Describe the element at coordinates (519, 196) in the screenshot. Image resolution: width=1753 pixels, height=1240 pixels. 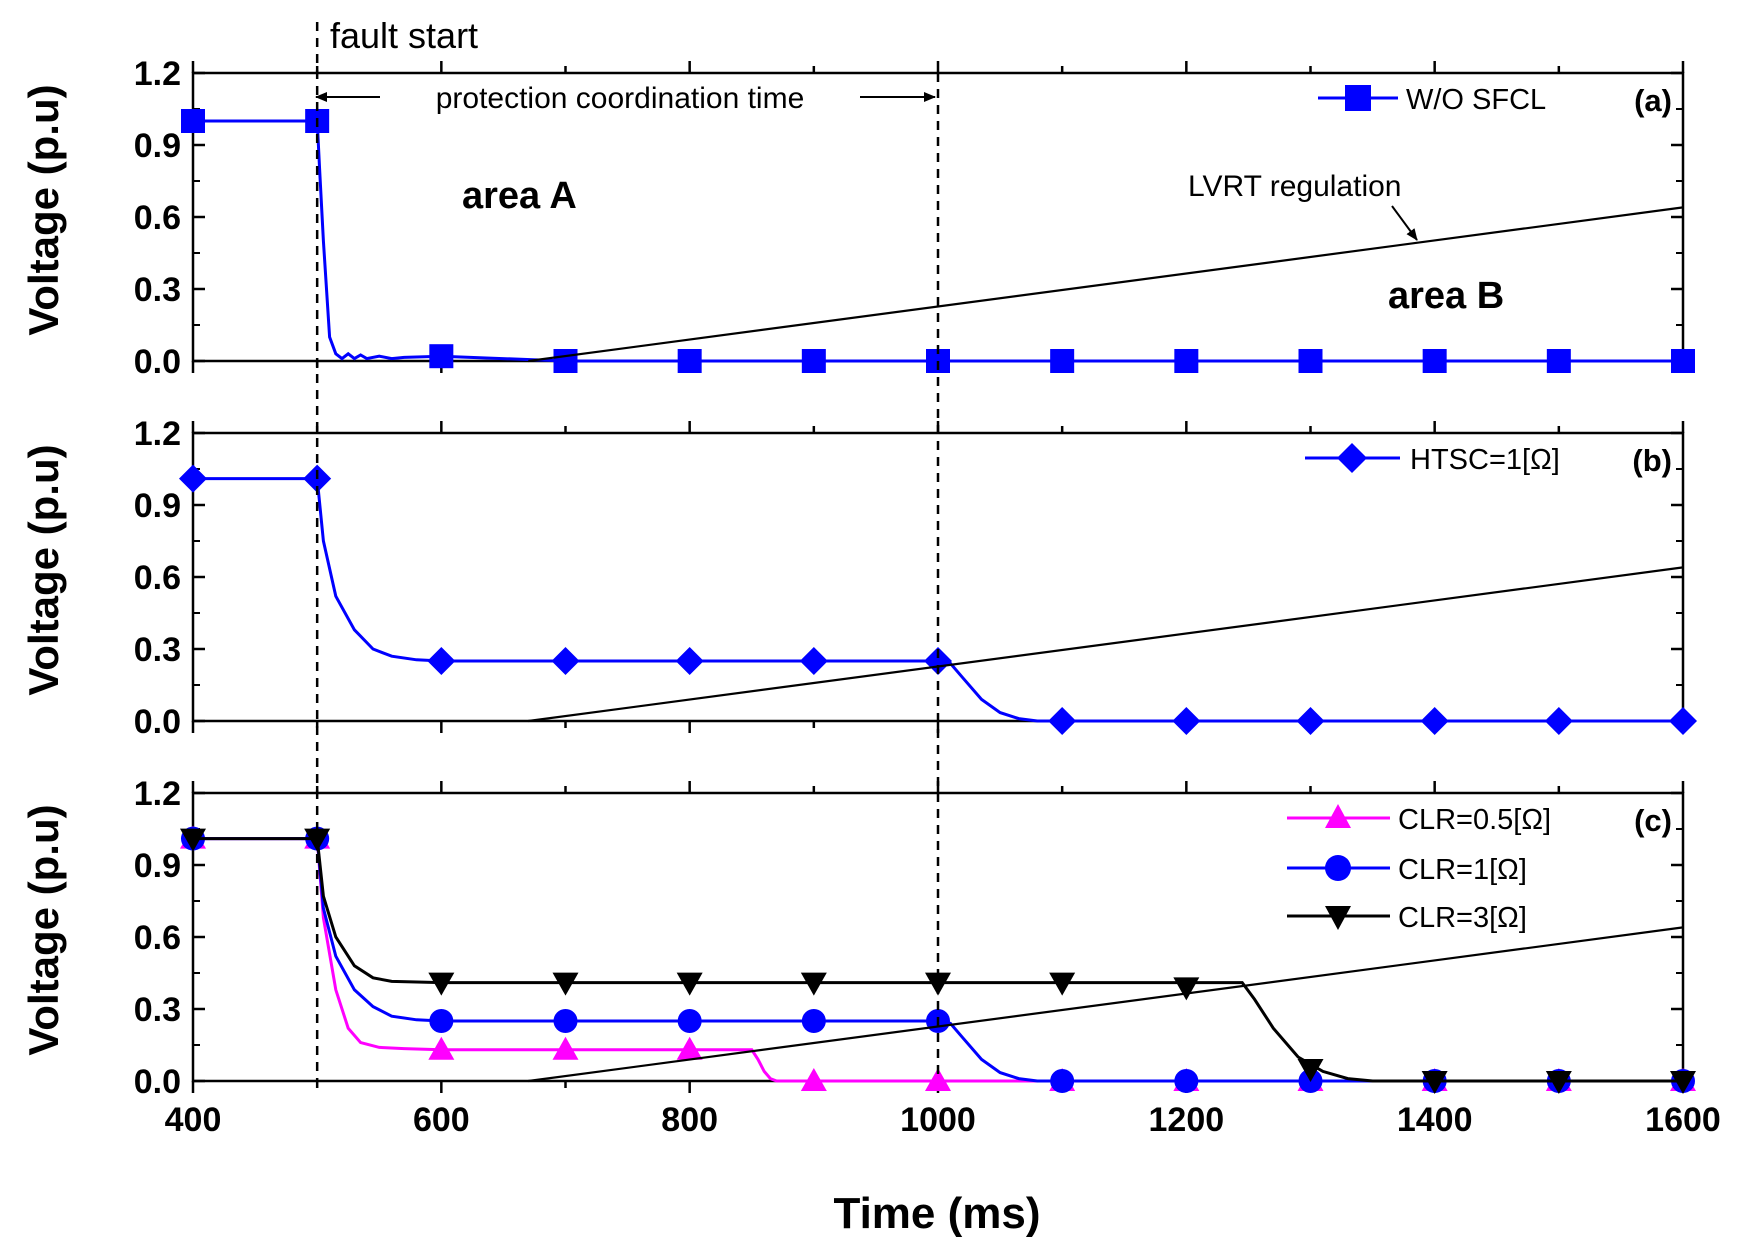
I see `area-a-label: area A` at that location.